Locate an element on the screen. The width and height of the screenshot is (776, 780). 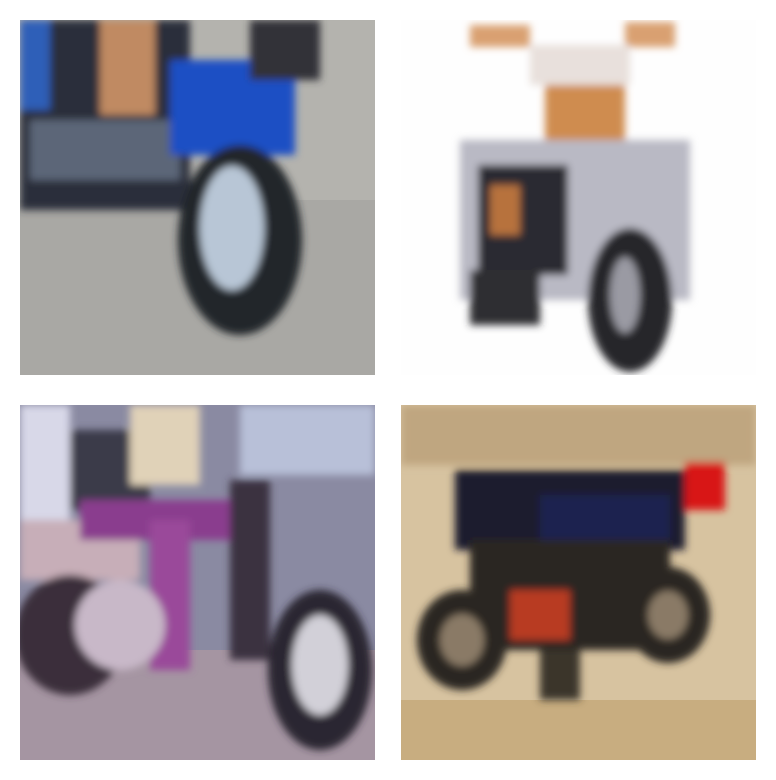
rear-wheel is located at coordinates (505, 297).